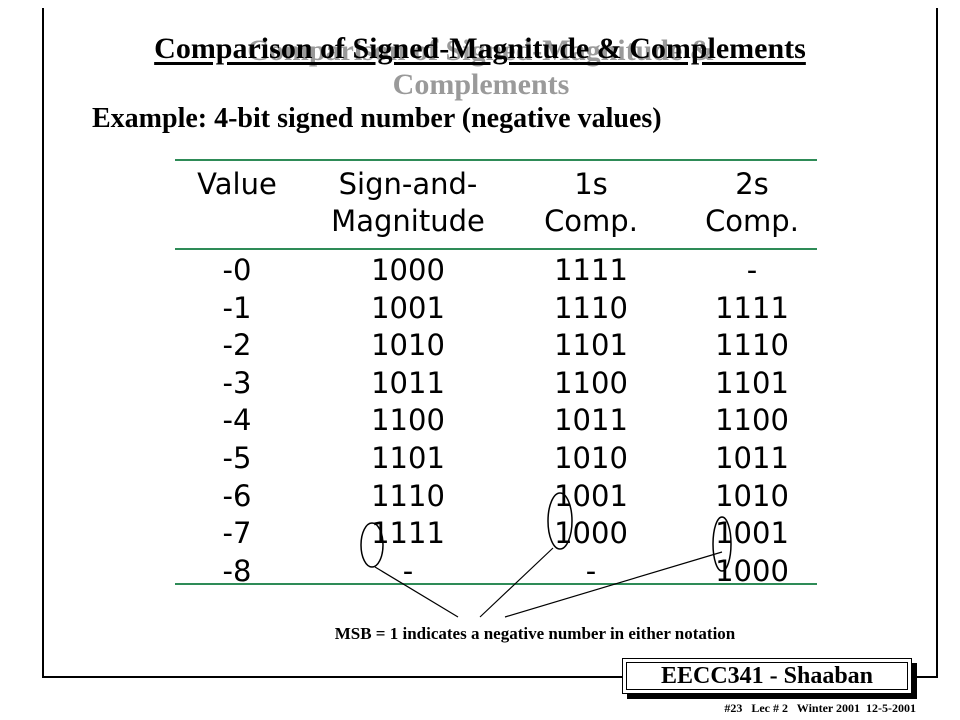  Describe the element at coordinates (408, 221) in the screenshot. I see `header-sign-magnitude-line2: Magnitude` at that location.